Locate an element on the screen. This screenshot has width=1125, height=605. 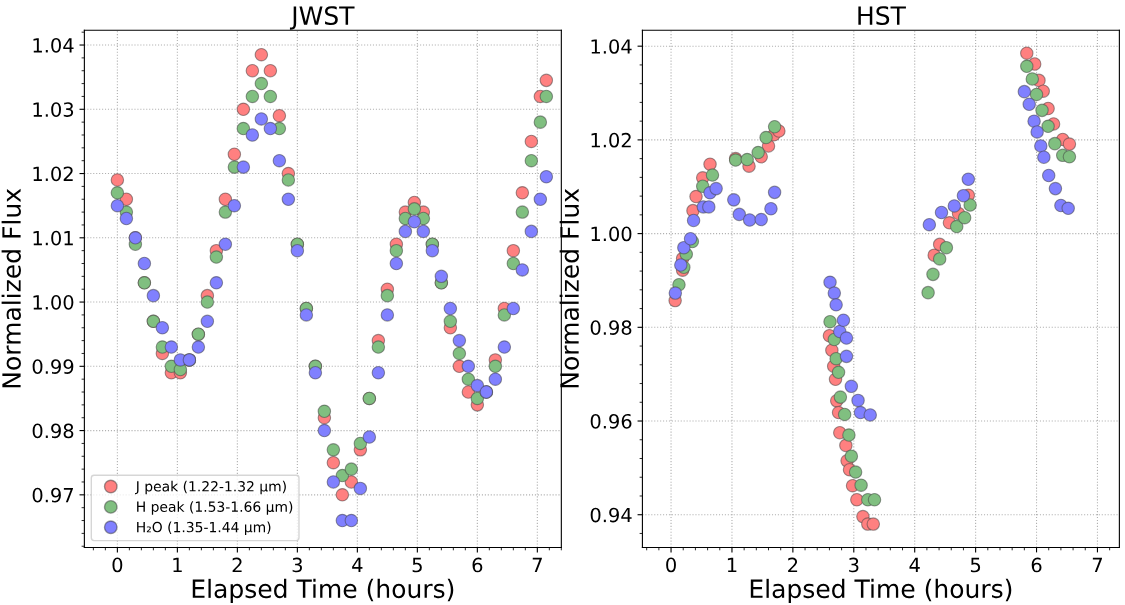
y-tick-label: 0.97 is located at coordinates (52, 495).